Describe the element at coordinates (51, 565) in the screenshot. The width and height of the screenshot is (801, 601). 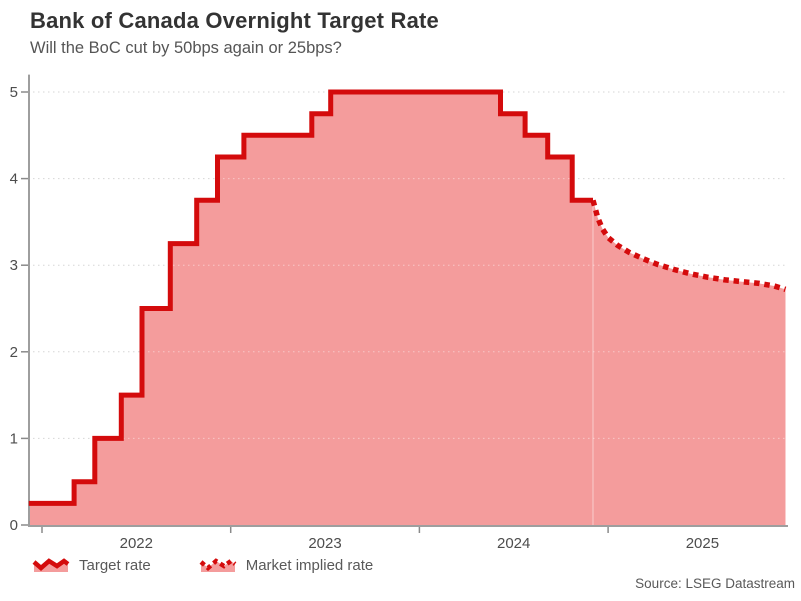
I see `target-rate-line-icon` at that location.